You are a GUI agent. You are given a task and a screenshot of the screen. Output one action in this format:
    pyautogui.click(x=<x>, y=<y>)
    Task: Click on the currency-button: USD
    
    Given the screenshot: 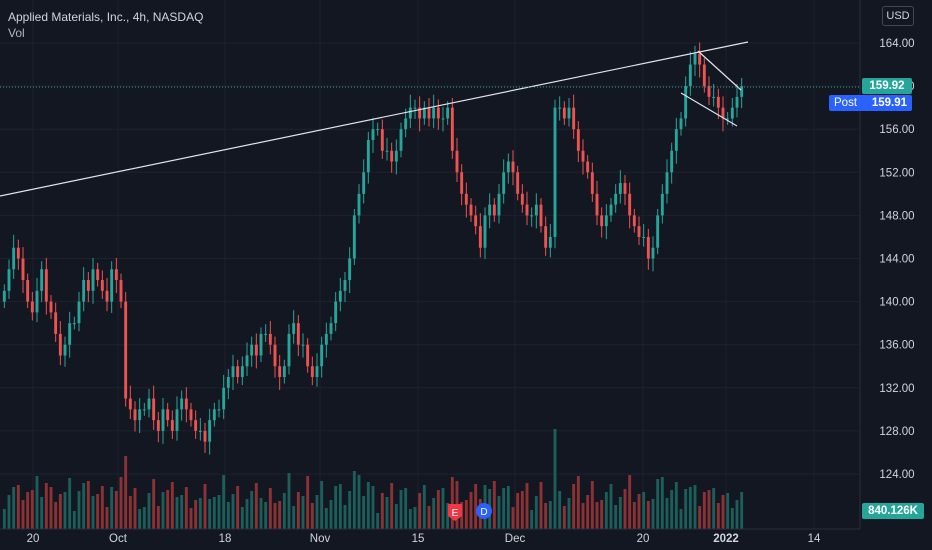 What is the action you would take?
    pyautogui.click(x=898, y=16)
    